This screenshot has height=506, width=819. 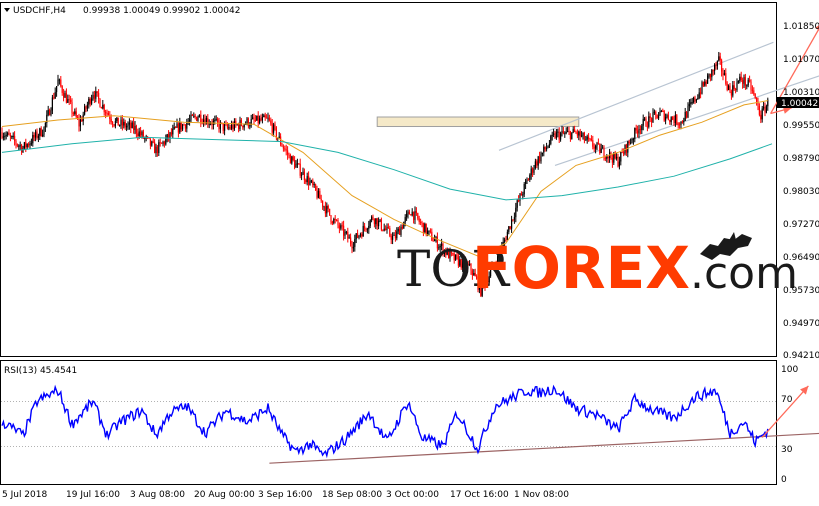 What do you see at coordinates (686, 120) in the screenshot?
I see `channel-lower-line` at bounding box center [686, 120].